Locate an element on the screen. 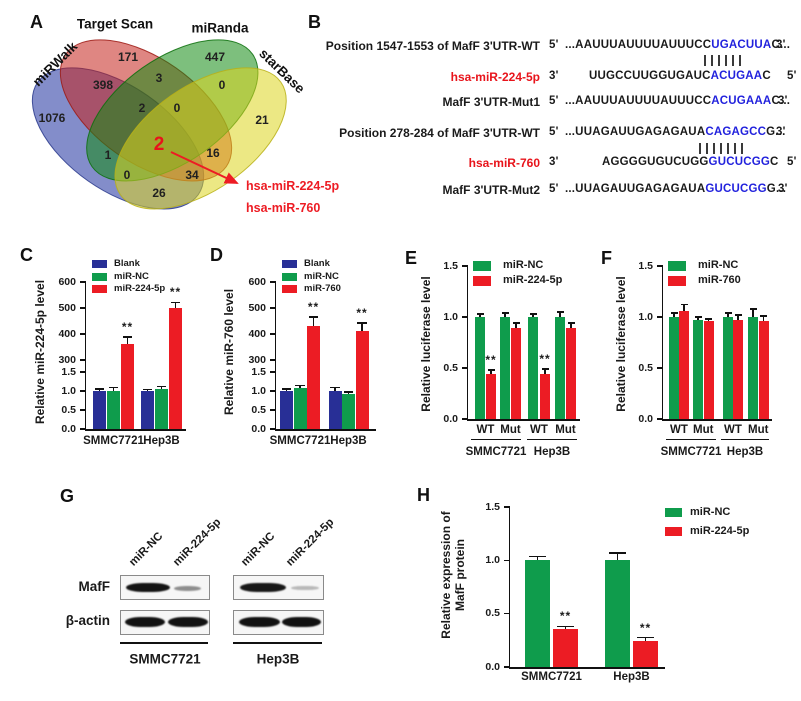 This screenshot has width=801, height=701. sequence-line: 5' is located at coordinates (554, 132).